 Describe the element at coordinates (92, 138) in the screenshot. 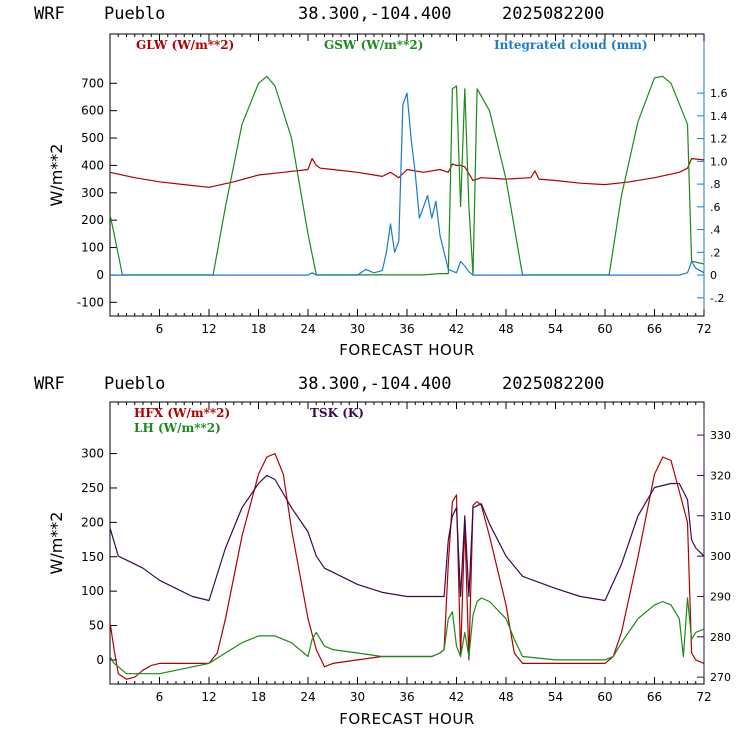

I see `y-tick-label: 500` at that location.